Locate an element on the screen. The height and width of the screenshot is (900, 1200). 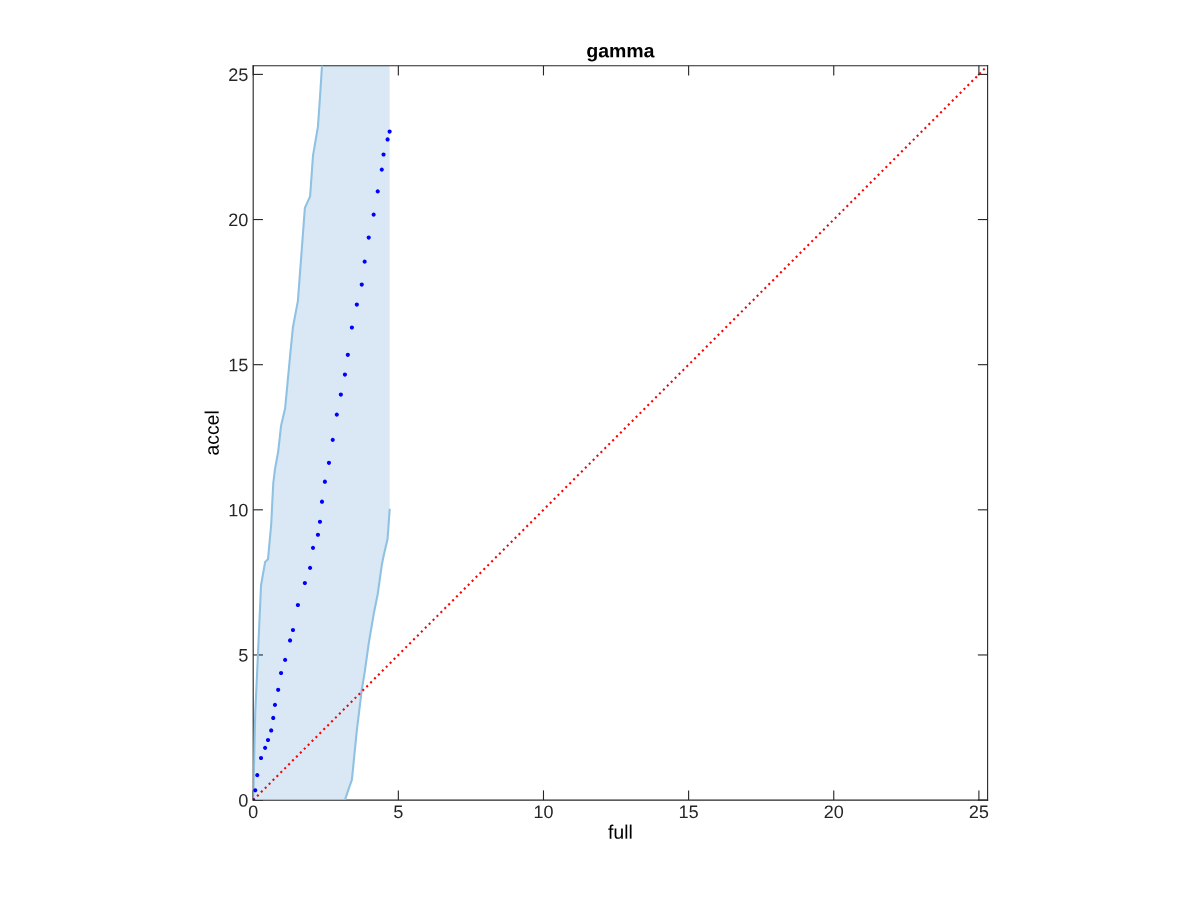
y-axis-title: accel is located at coordinates (211, 433).